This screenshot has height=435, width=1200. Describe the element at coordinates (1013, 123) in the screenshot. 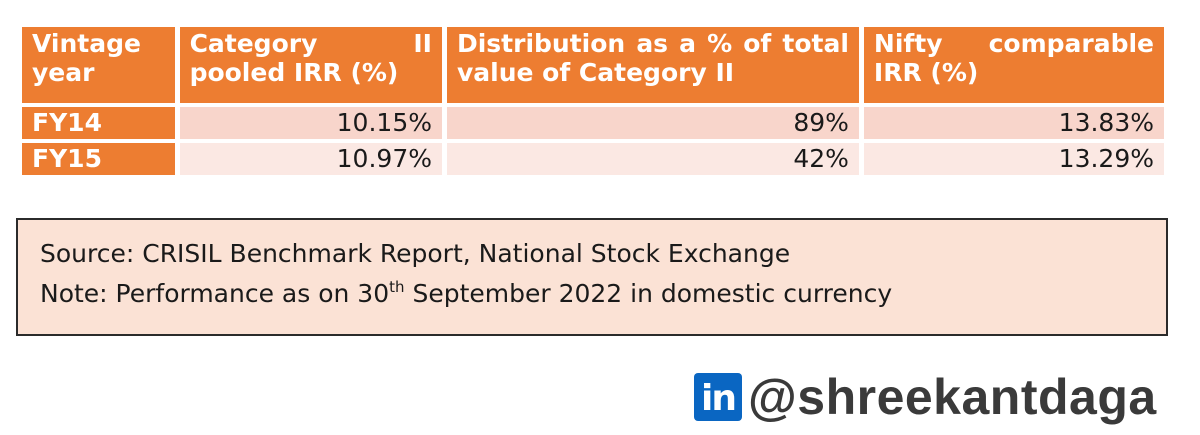

I see `cell-nifty-irr: 13.83%` at that location.